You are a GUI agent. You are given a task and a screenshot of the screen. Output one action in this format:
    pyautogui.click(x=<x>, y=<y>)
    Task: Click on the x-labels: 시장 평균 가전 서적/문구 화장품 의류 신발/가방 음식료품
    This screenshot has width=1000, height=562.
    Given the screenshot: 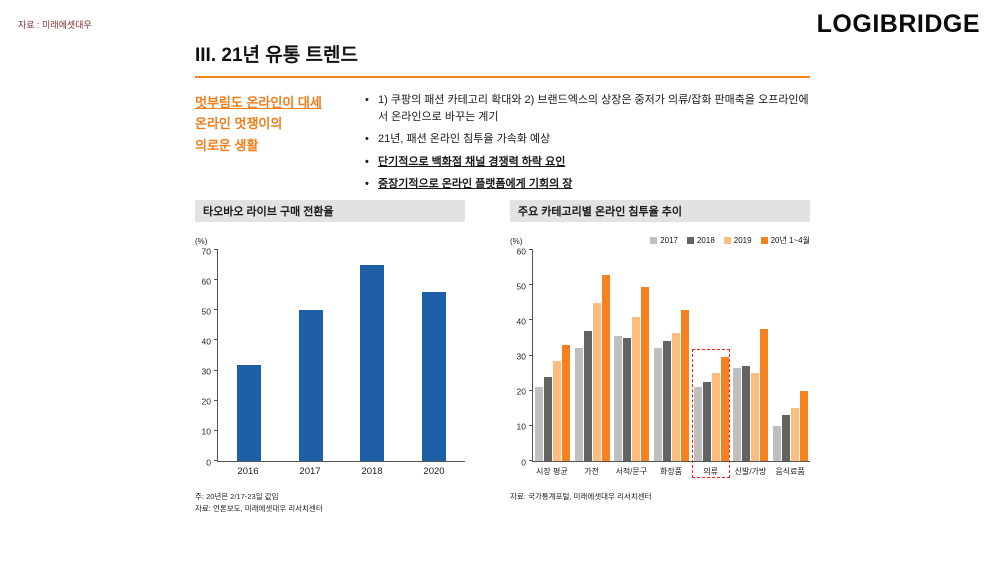 What is the action you would take?
    pyautogui.click(x=671, y=471)
    